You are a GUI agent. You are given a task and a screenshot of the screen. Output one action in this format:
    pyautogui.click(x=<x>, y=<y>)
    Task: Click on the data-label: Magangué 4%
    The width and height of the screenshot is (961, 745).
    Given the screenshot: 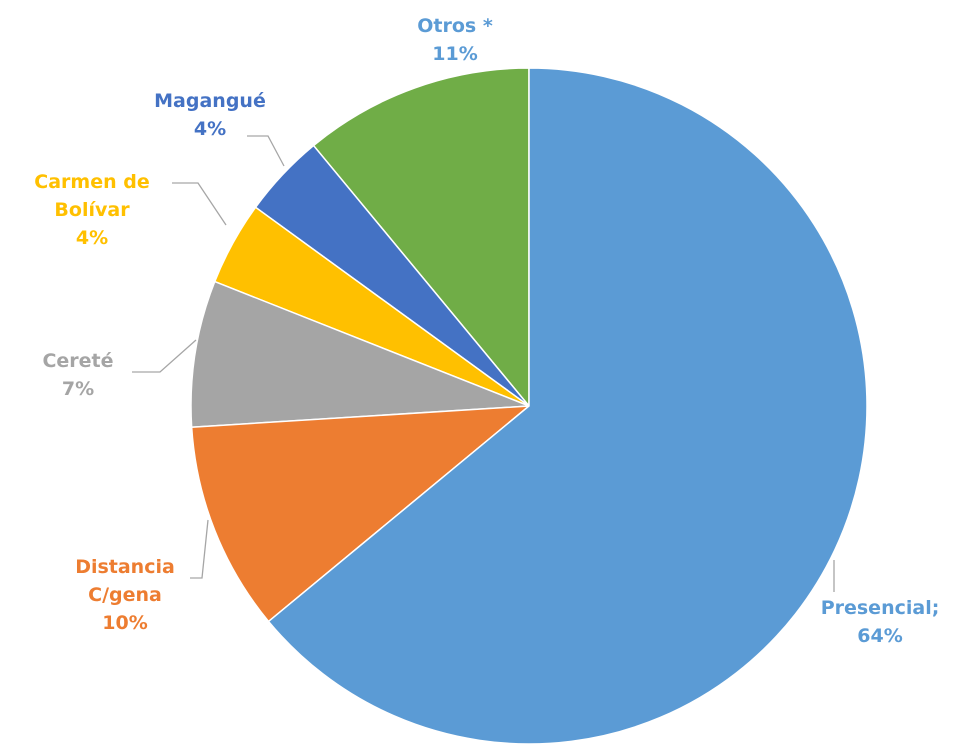 What is the action you would take?
    pyautogui.click(x=210, y=115)
    